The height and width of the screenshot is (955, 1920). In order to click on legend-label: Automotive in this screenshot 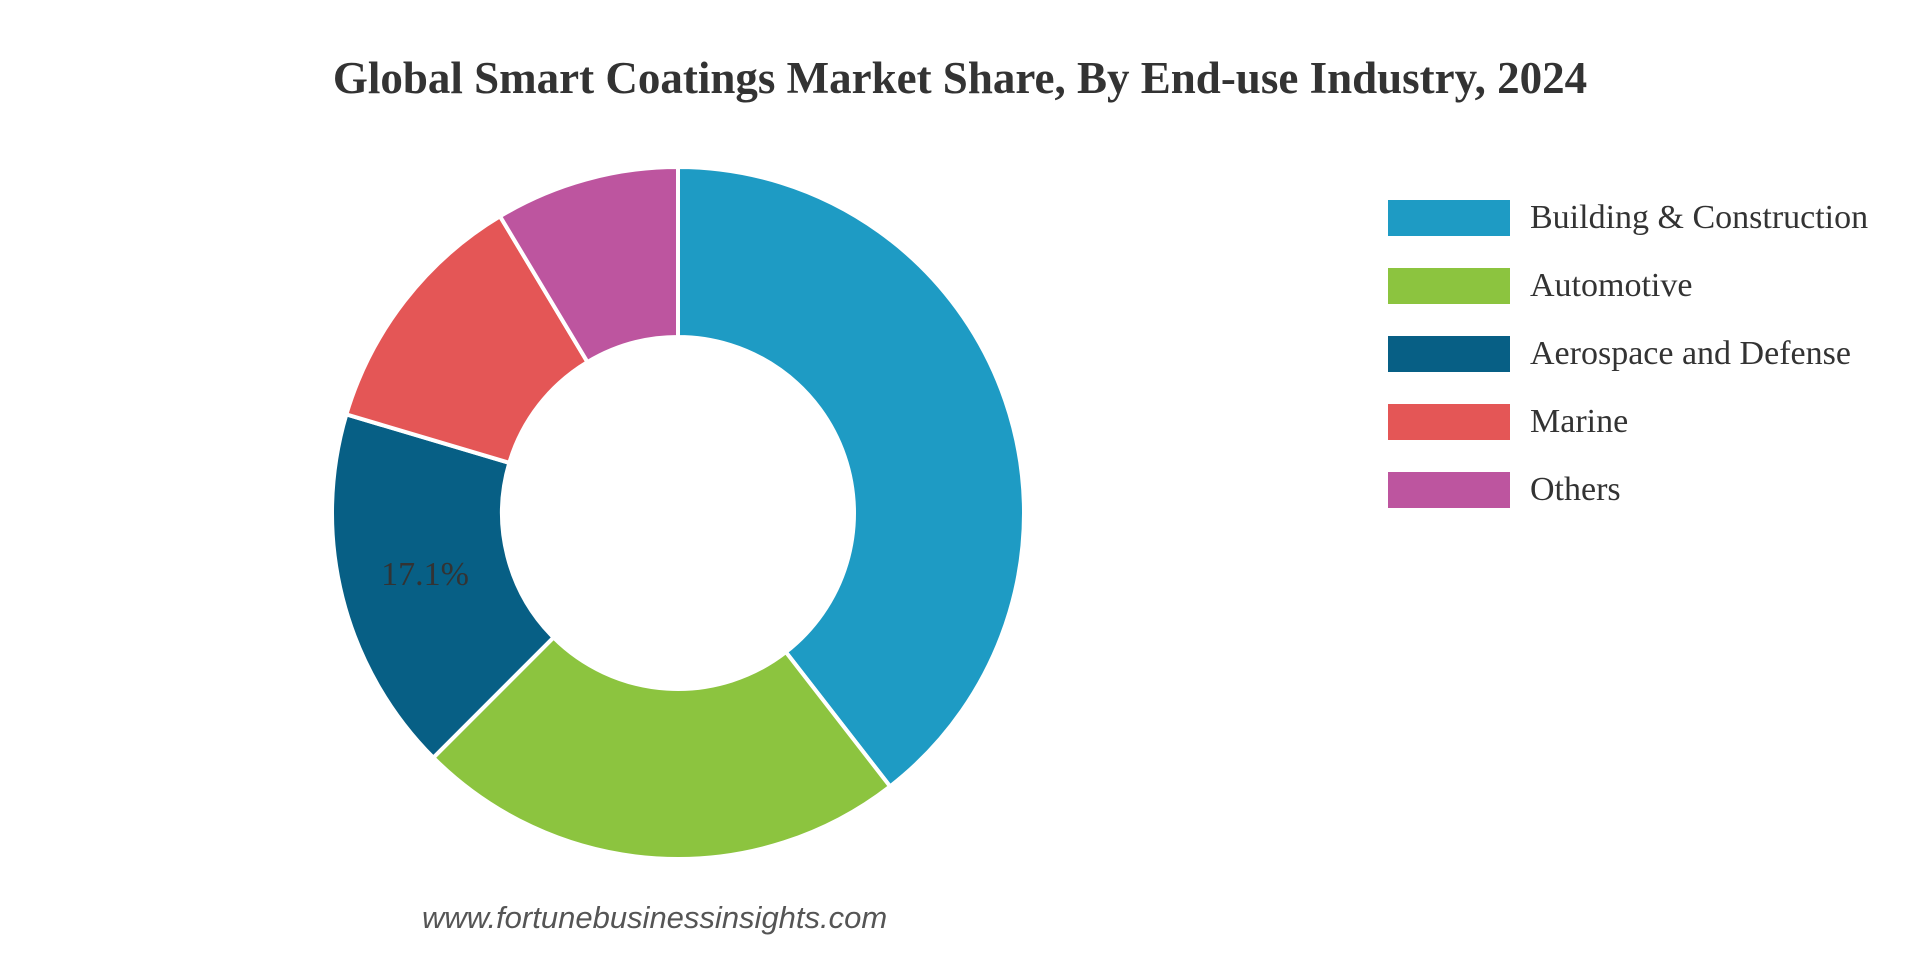, I will do `click(1611, 285)`.